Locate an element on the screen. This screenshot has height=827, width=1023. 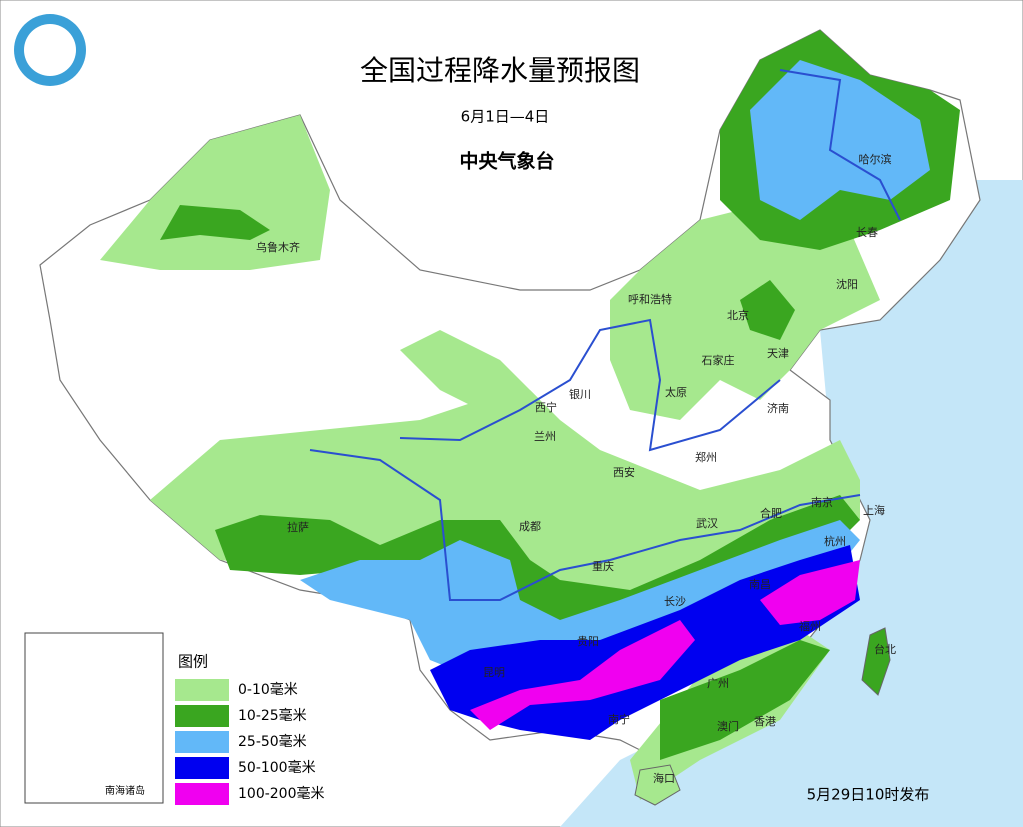
inset-label: 南海诸岛 is located at coordinates (125, 790).